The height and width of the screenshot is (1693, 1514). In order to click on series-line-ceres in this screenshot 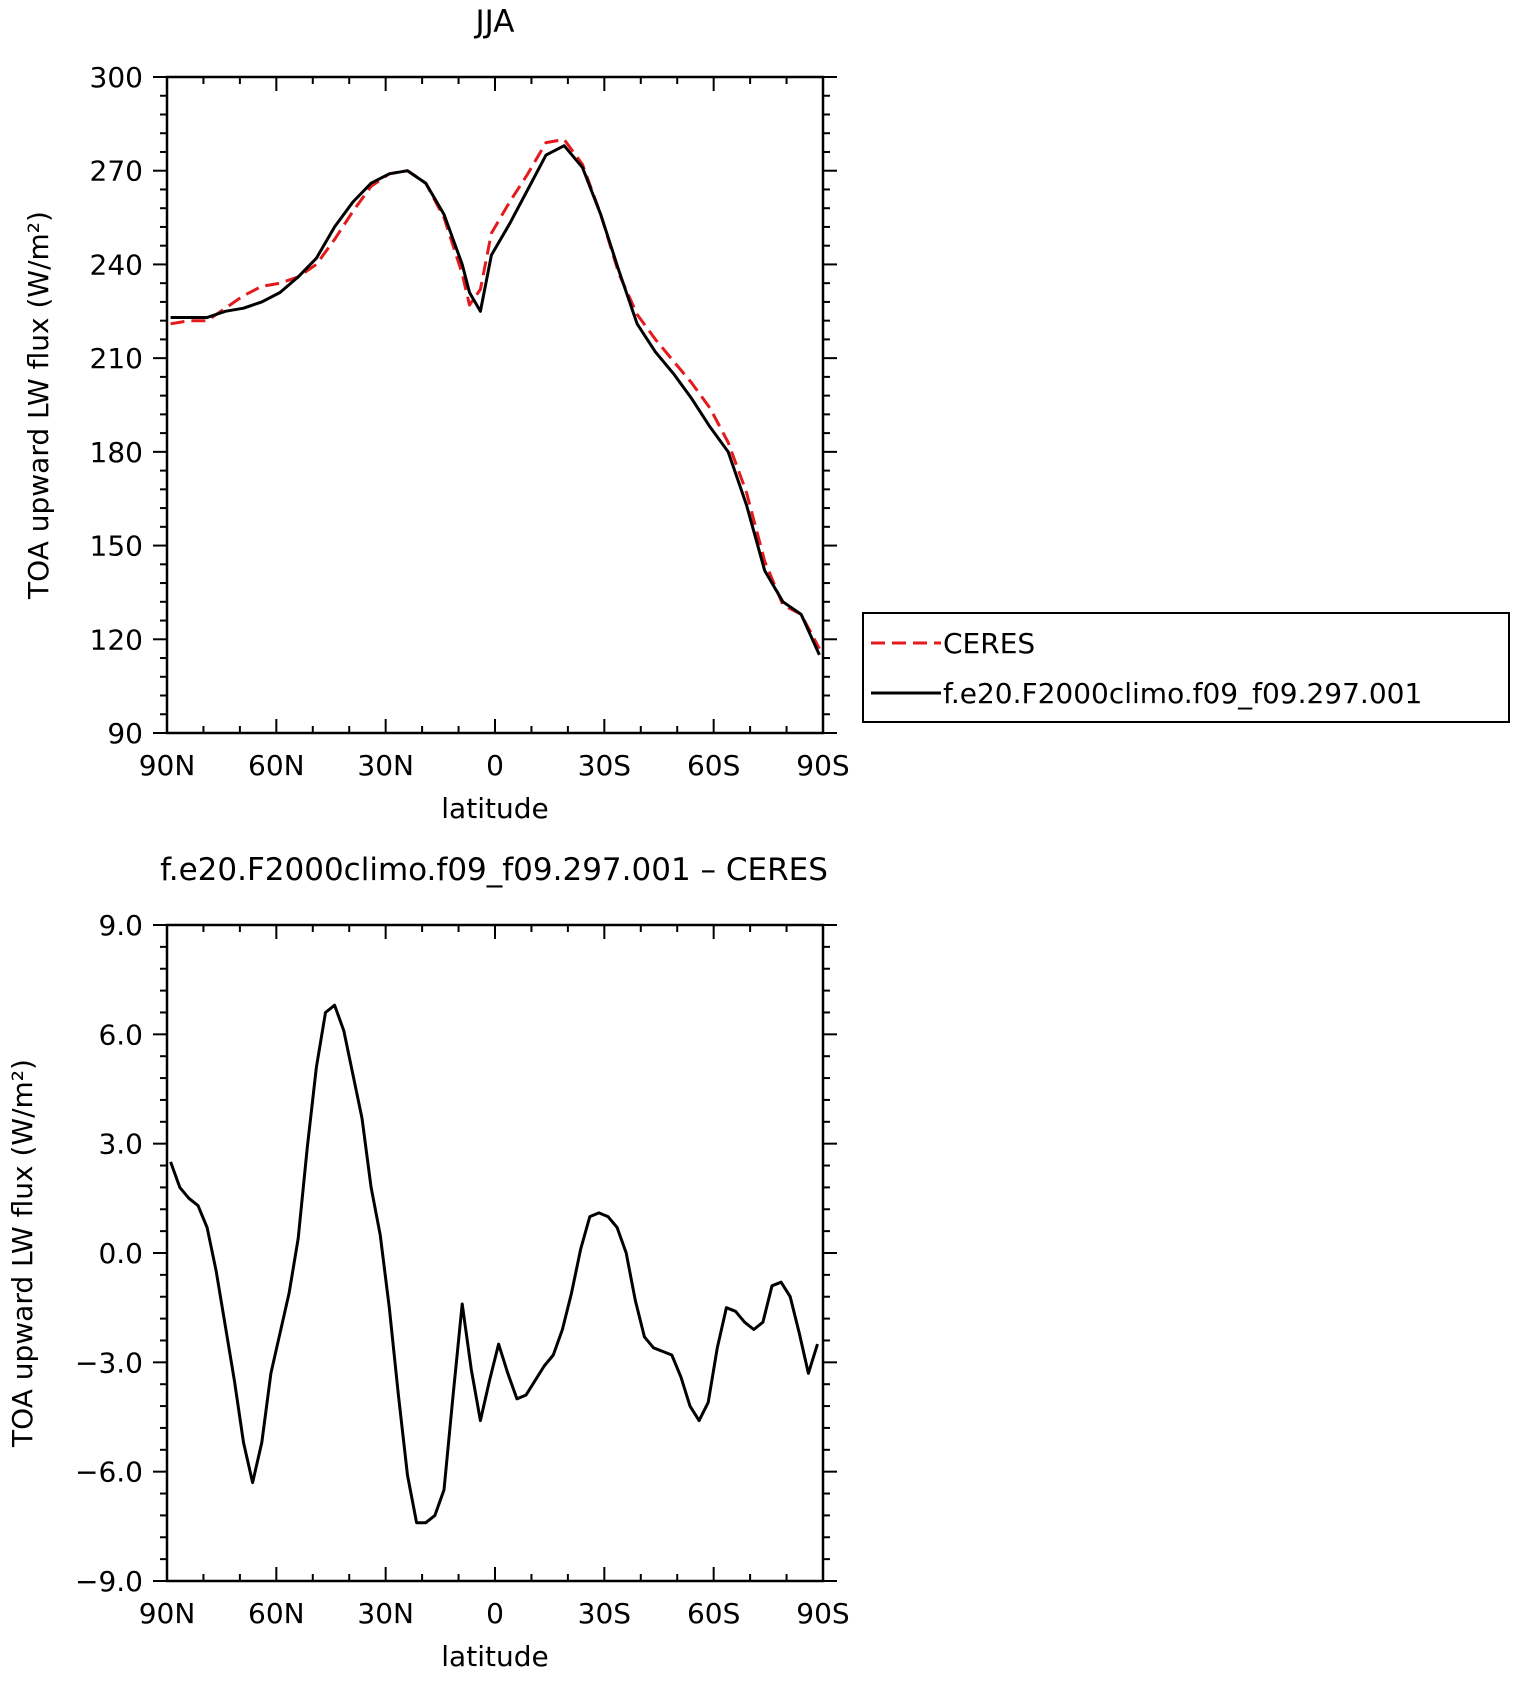, I will do `click(495, 394)`.